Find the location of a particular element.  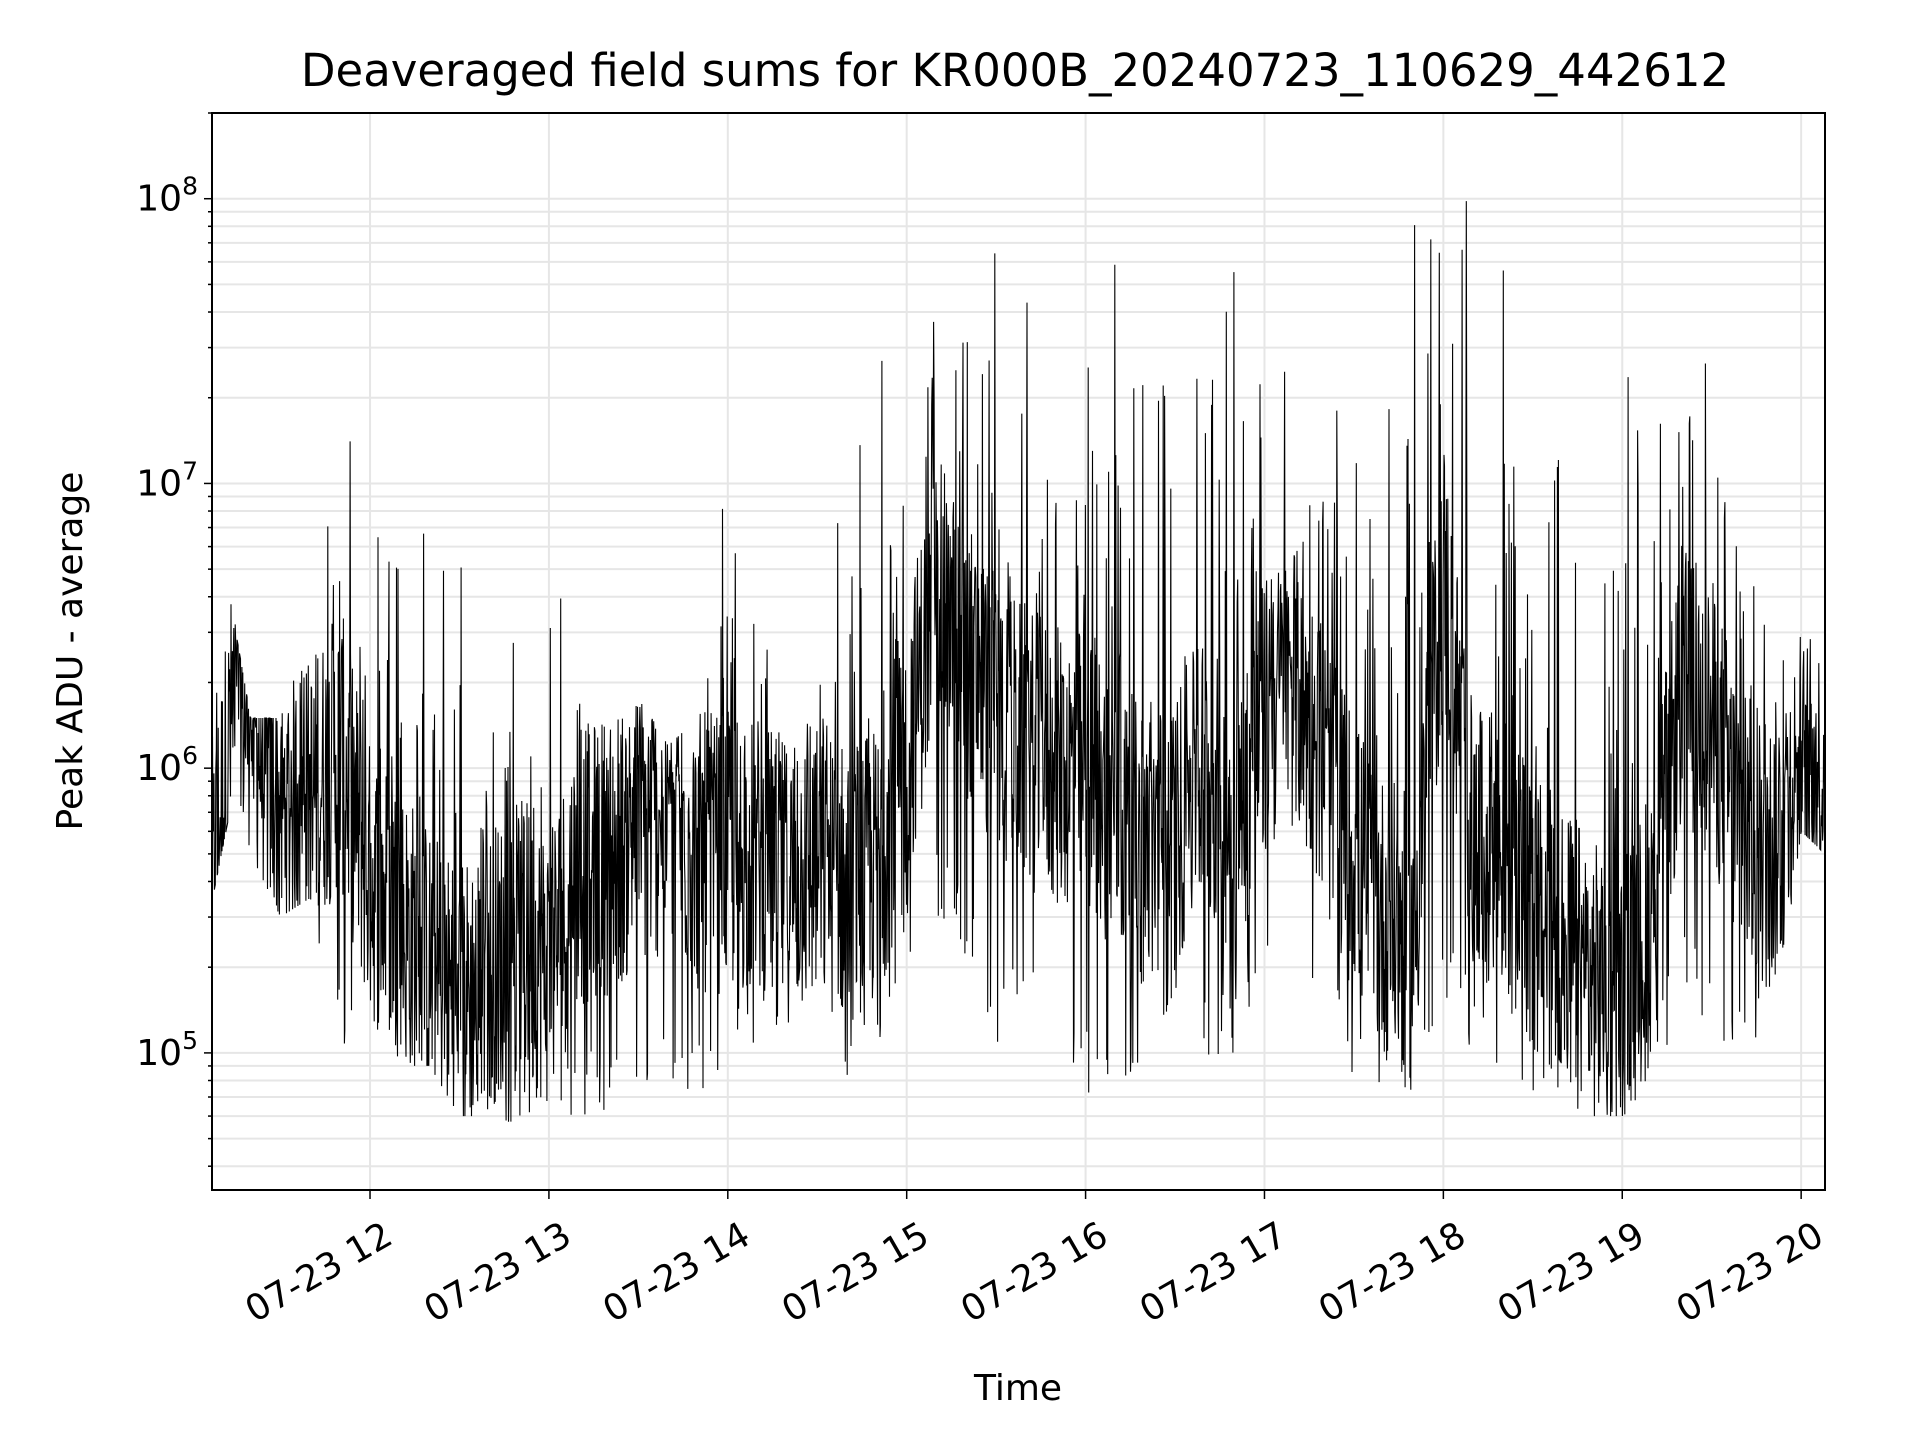

y-tick-label: 10⁶ is located at coordinates (167, 765).